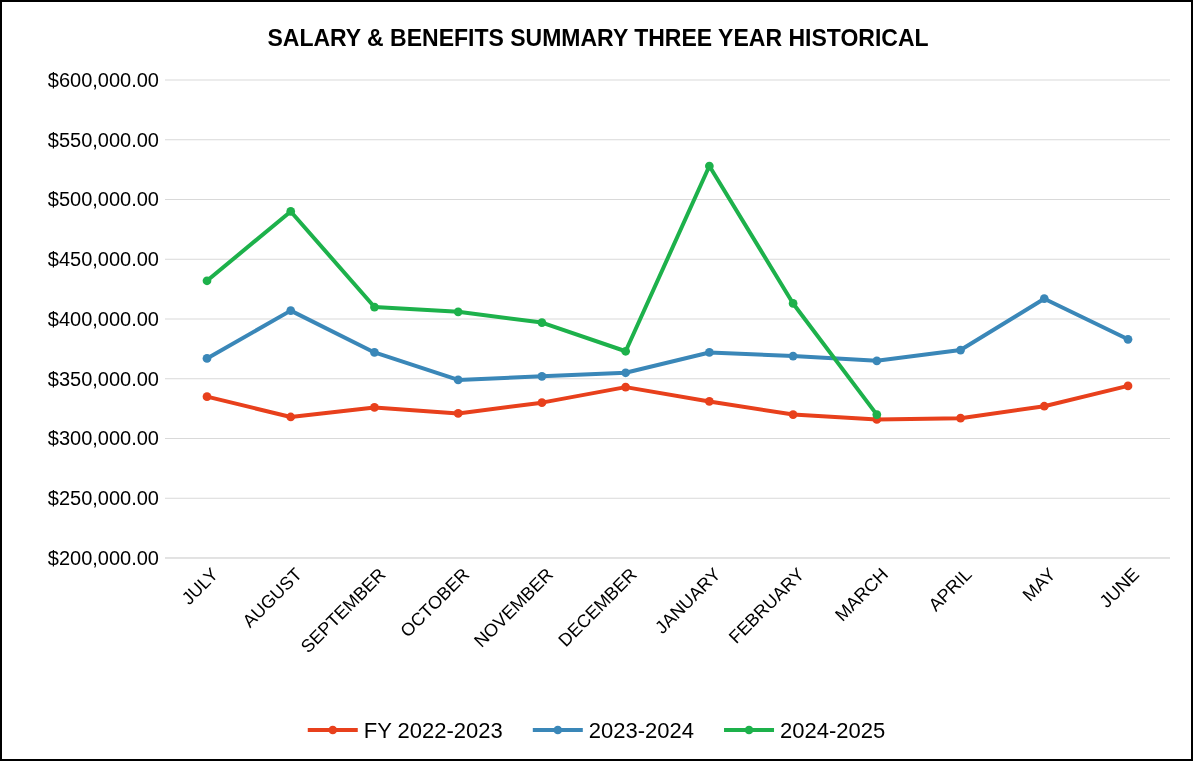 The width and height of the screenshot is (1193, 761). Describe the element at coordinates (103, 259) in the screenshot. I see `y-tick-label: $450,000.00` at that location.